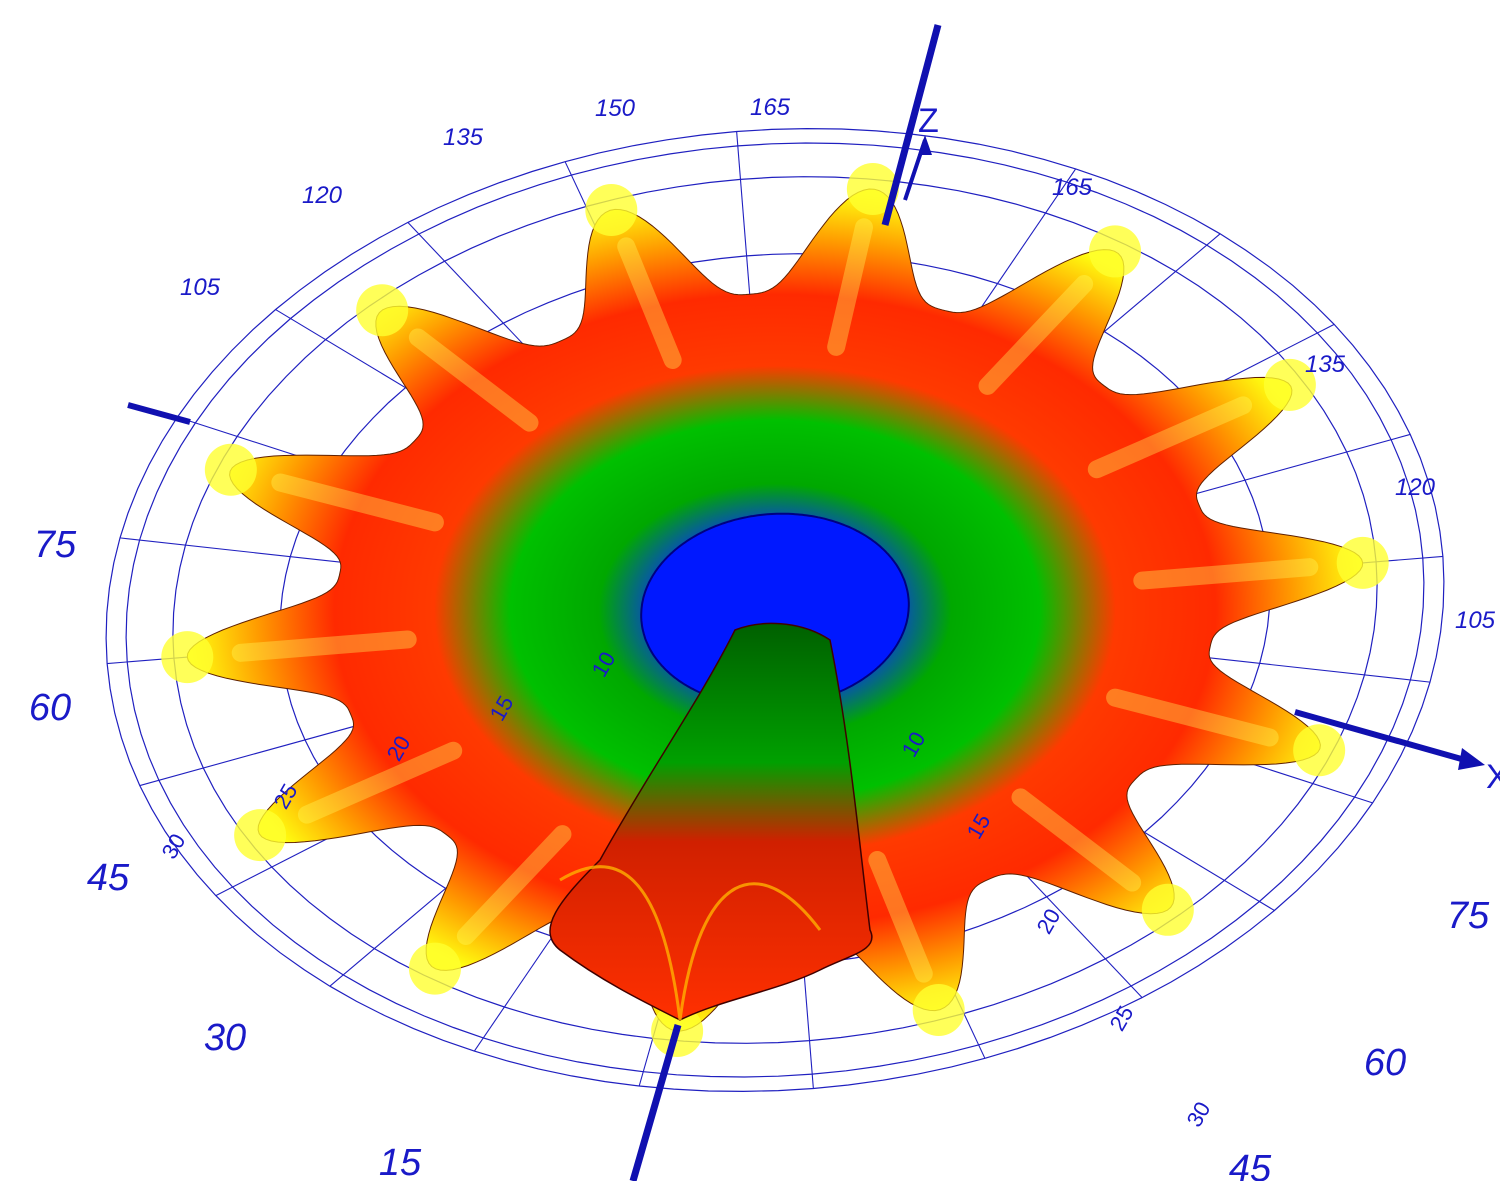  What do you see at coordinates (770, 107) in the screenshot?
I see `theta-label: 165` at bounding box center [770, 107].